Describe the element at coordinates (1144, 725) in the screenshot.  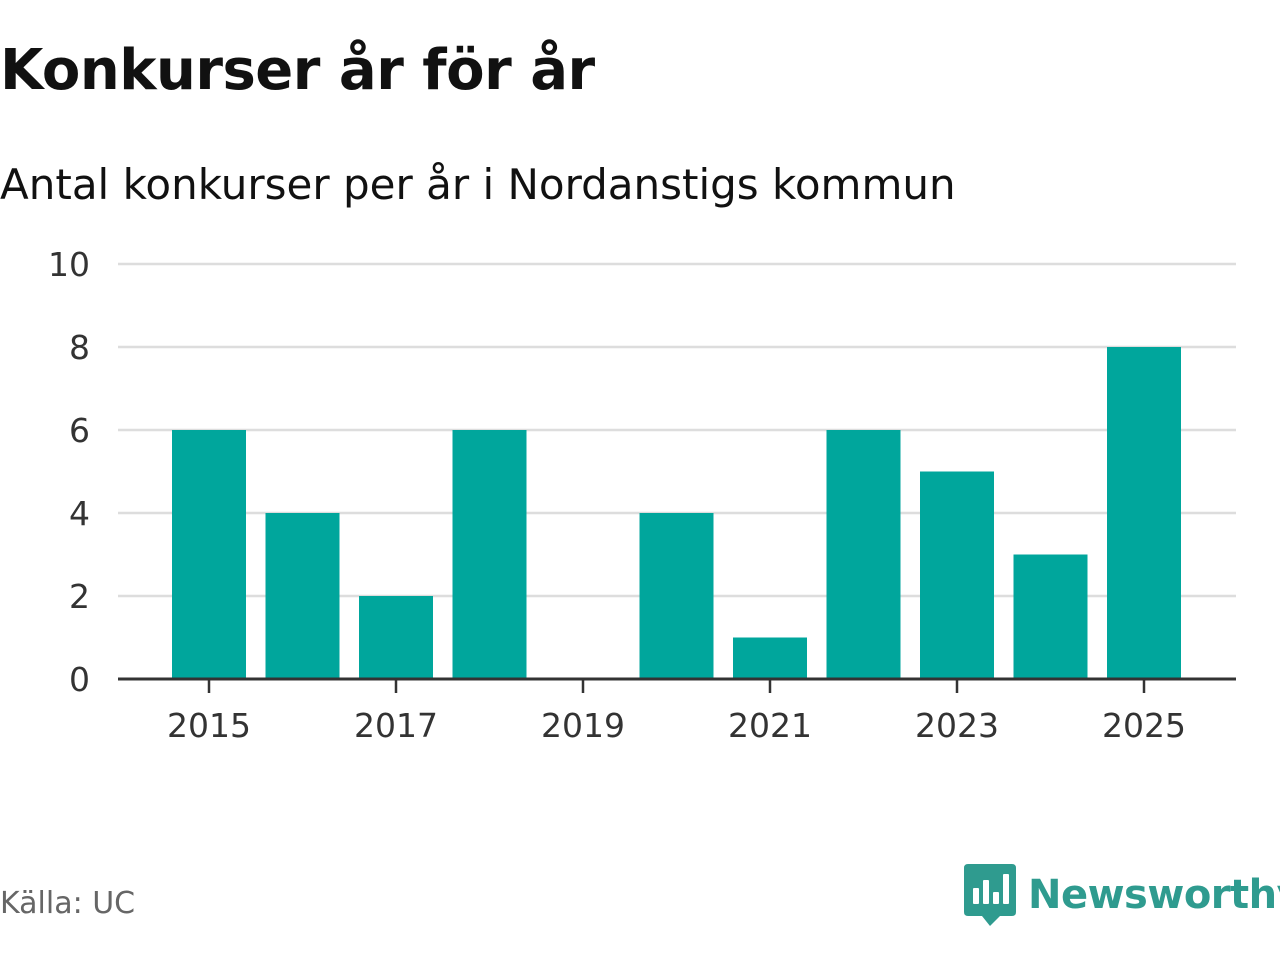
I see `x-tick-label: 2025` at that location.